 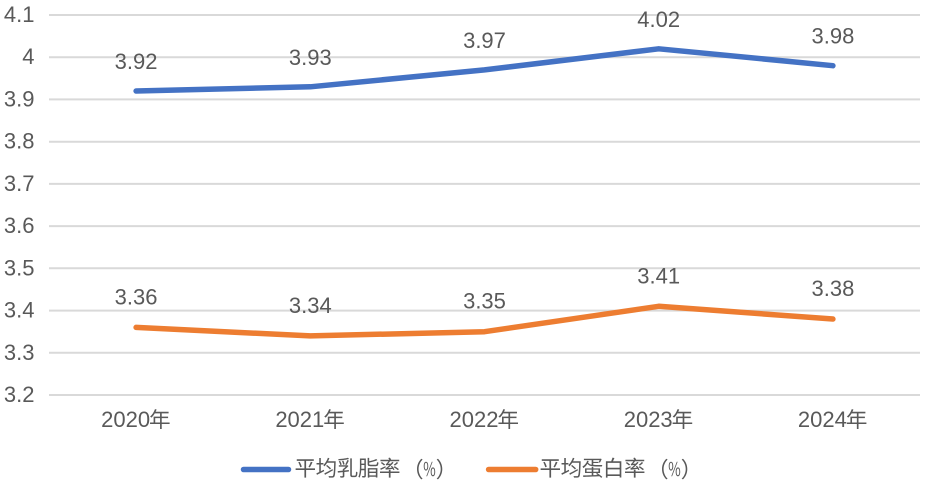 I want to click on svg-text: 3.92, so click(x=136, y=61).